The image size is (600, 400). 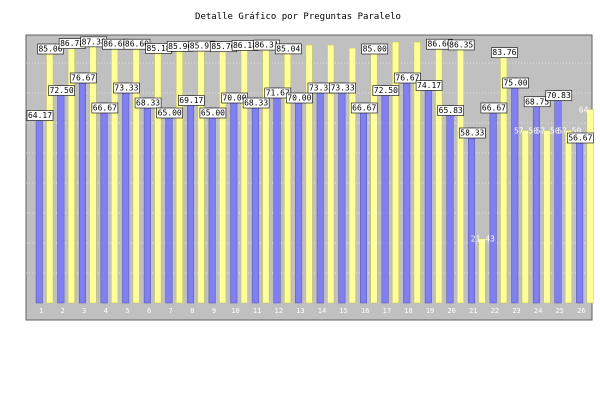 What do you see at coordinates (159, 48) in the screenshot?
I see `data-label-text: 85.18` at bounding box center [159, 48].